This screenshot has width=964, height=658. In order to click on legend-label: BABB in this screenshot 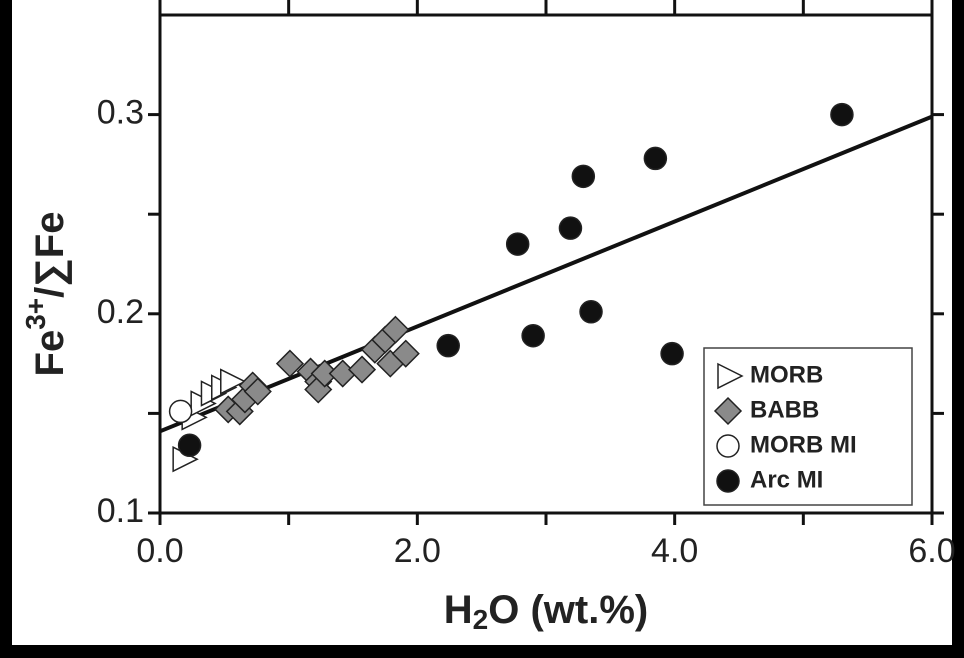, I will do `click(784, 409)`.